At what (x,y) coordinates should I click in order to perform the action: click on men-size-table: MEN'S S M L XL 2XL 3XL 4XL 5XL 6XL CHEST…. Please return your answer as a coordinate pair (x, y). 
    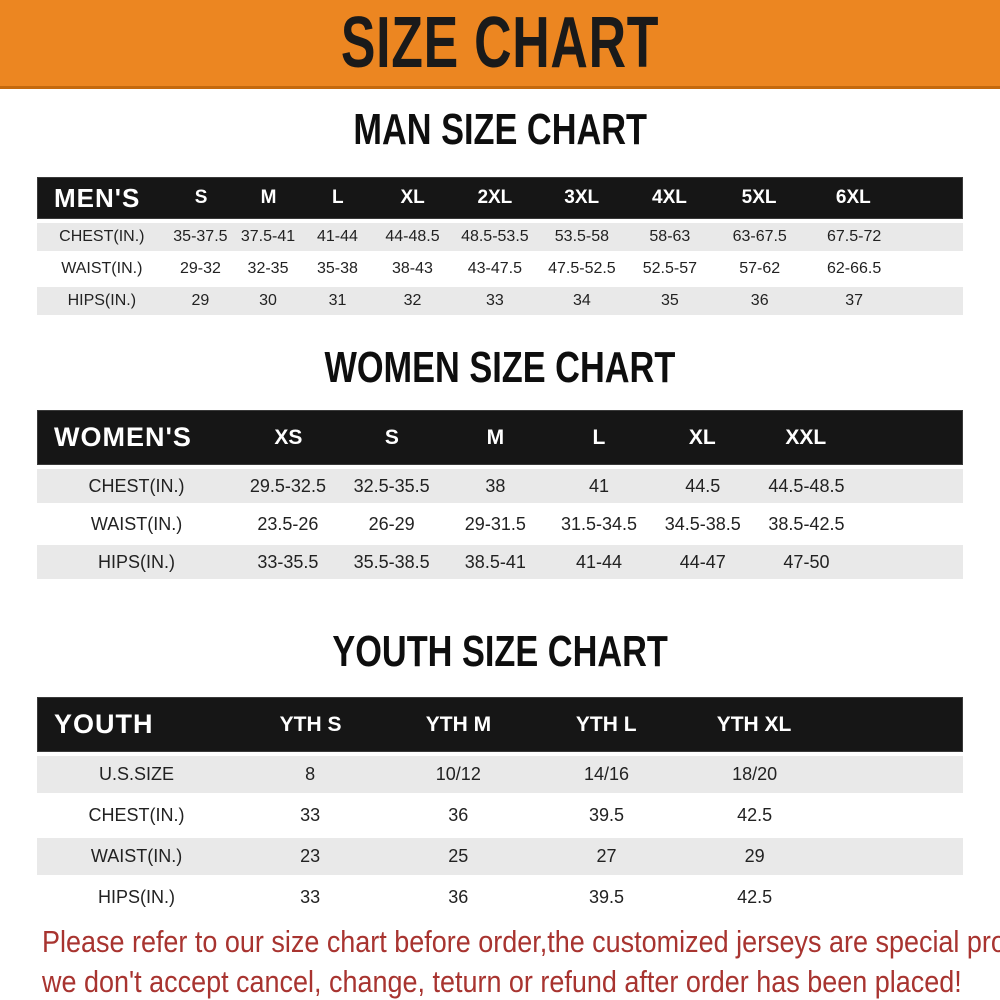
    Looking at the image, I should click on (500, 246).